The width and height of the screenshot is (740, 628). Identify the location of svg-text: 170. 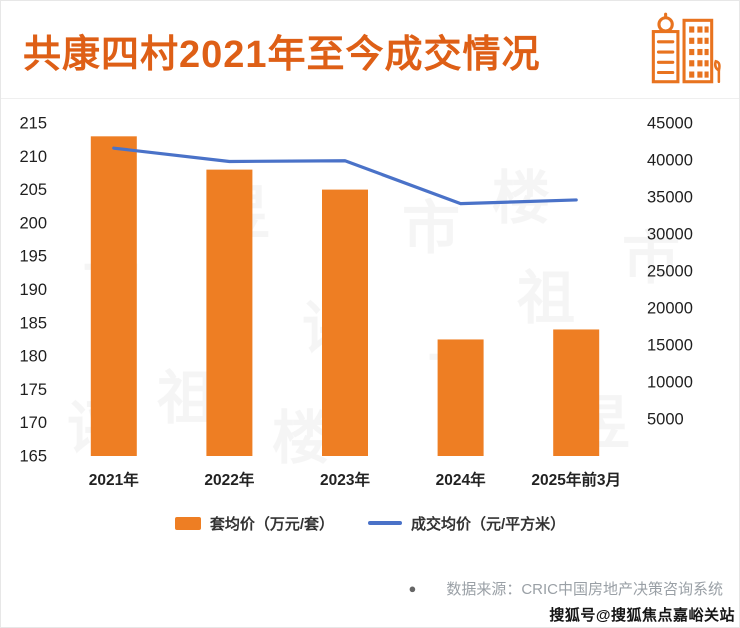
(33, 423).